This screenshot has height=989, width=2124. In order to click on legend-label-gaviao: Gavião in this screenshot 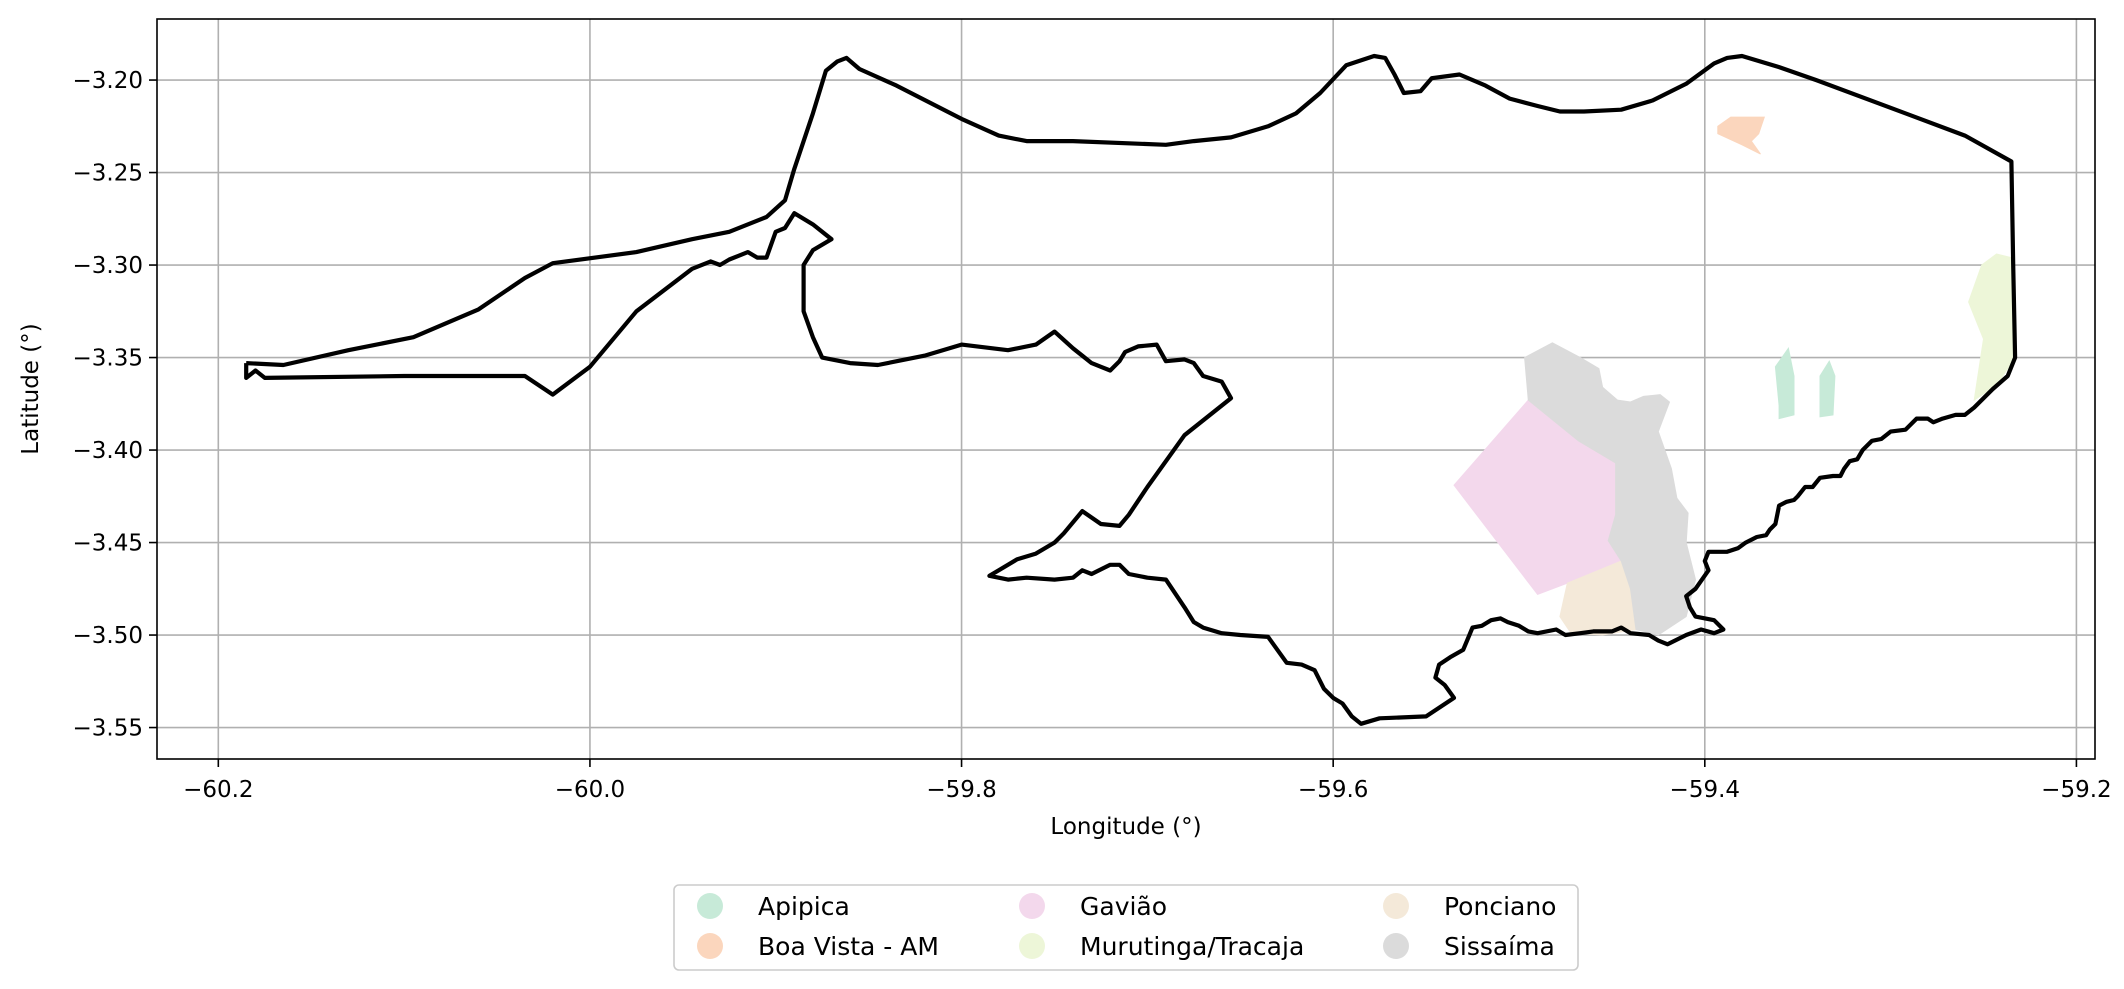, I will do `click(1123, 906)`.